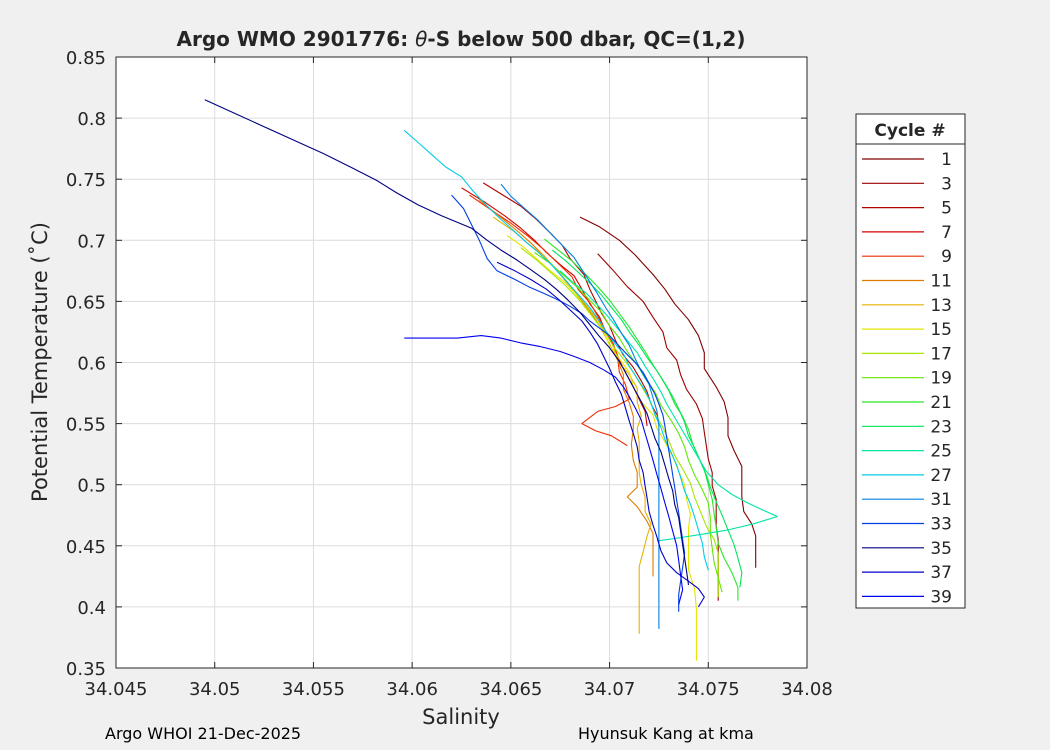 The image size is (1050, 750). Describe the element at coordinates (91, 119) in the screenshot. I see `y-tick-label: 0.8` at that location.